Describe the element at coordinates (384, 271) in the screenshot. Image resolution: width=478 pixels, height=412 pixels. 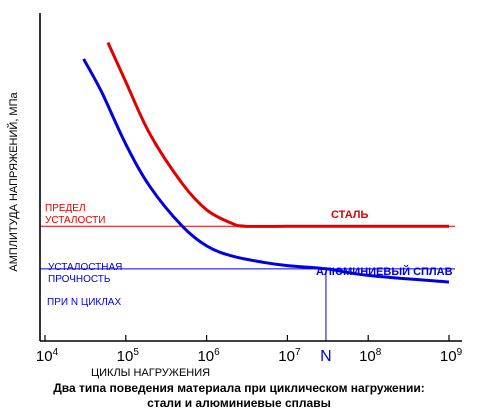
I see `aluminum-series-label: АЛЮМИНИЕВЫЙ СПЛАВ` at that location.